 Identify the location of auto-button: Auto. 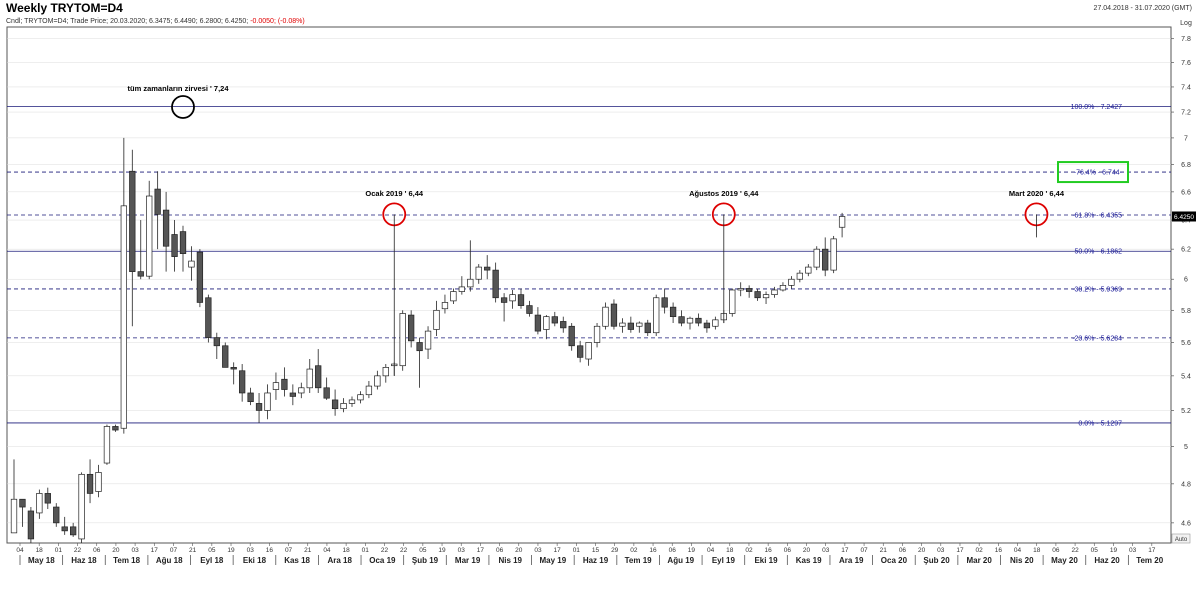
(1181, 538).